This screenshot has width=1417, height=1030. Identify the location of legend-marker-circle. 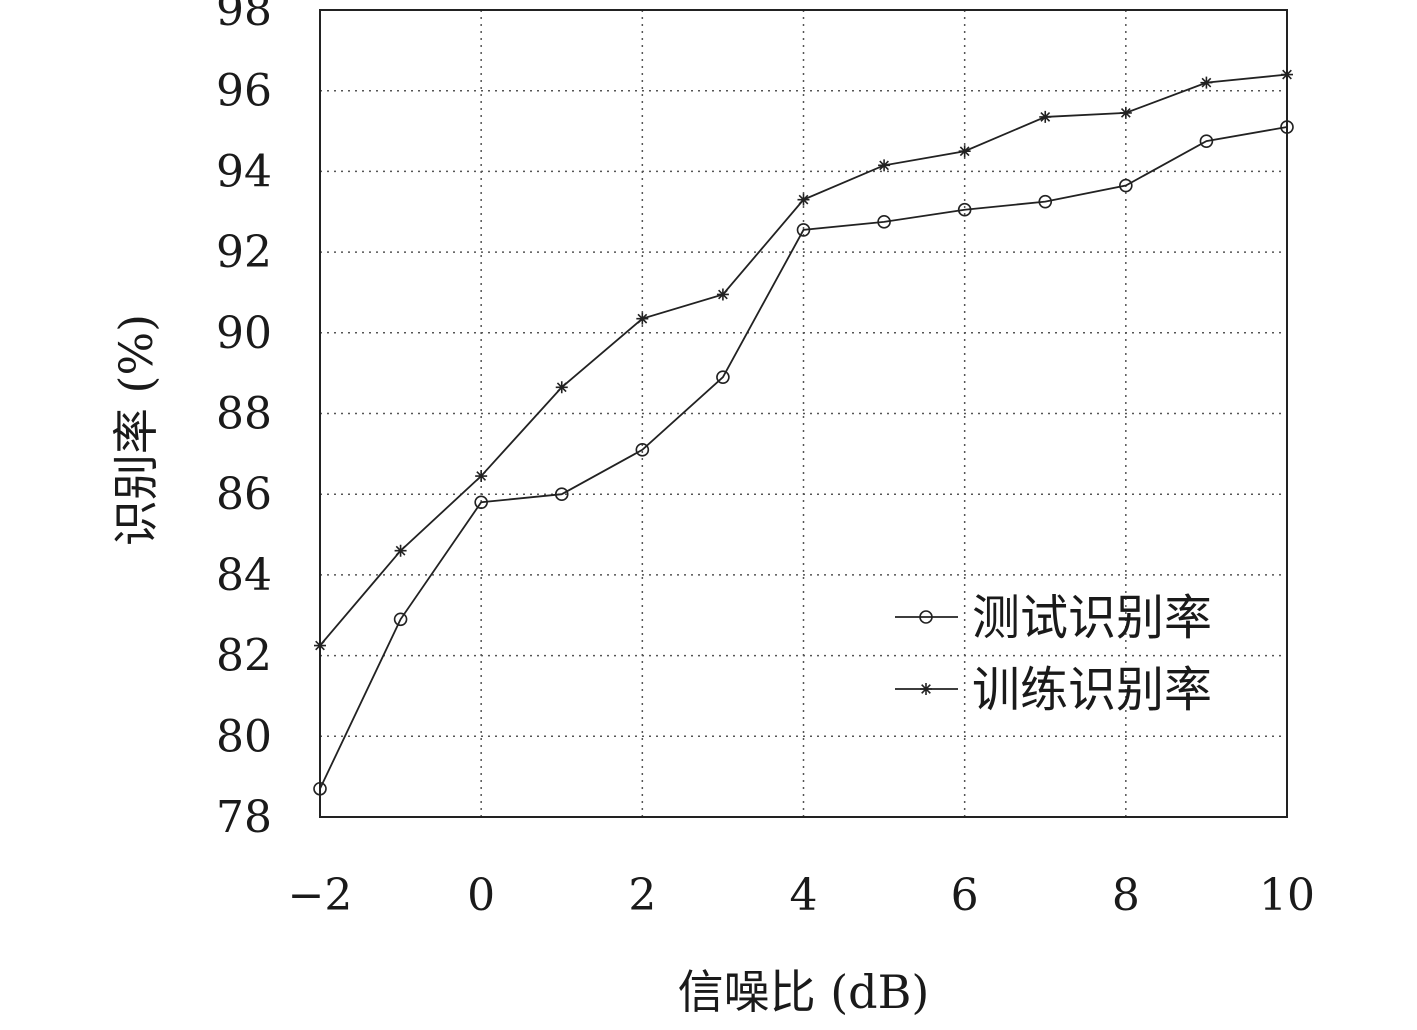
(926, 617).